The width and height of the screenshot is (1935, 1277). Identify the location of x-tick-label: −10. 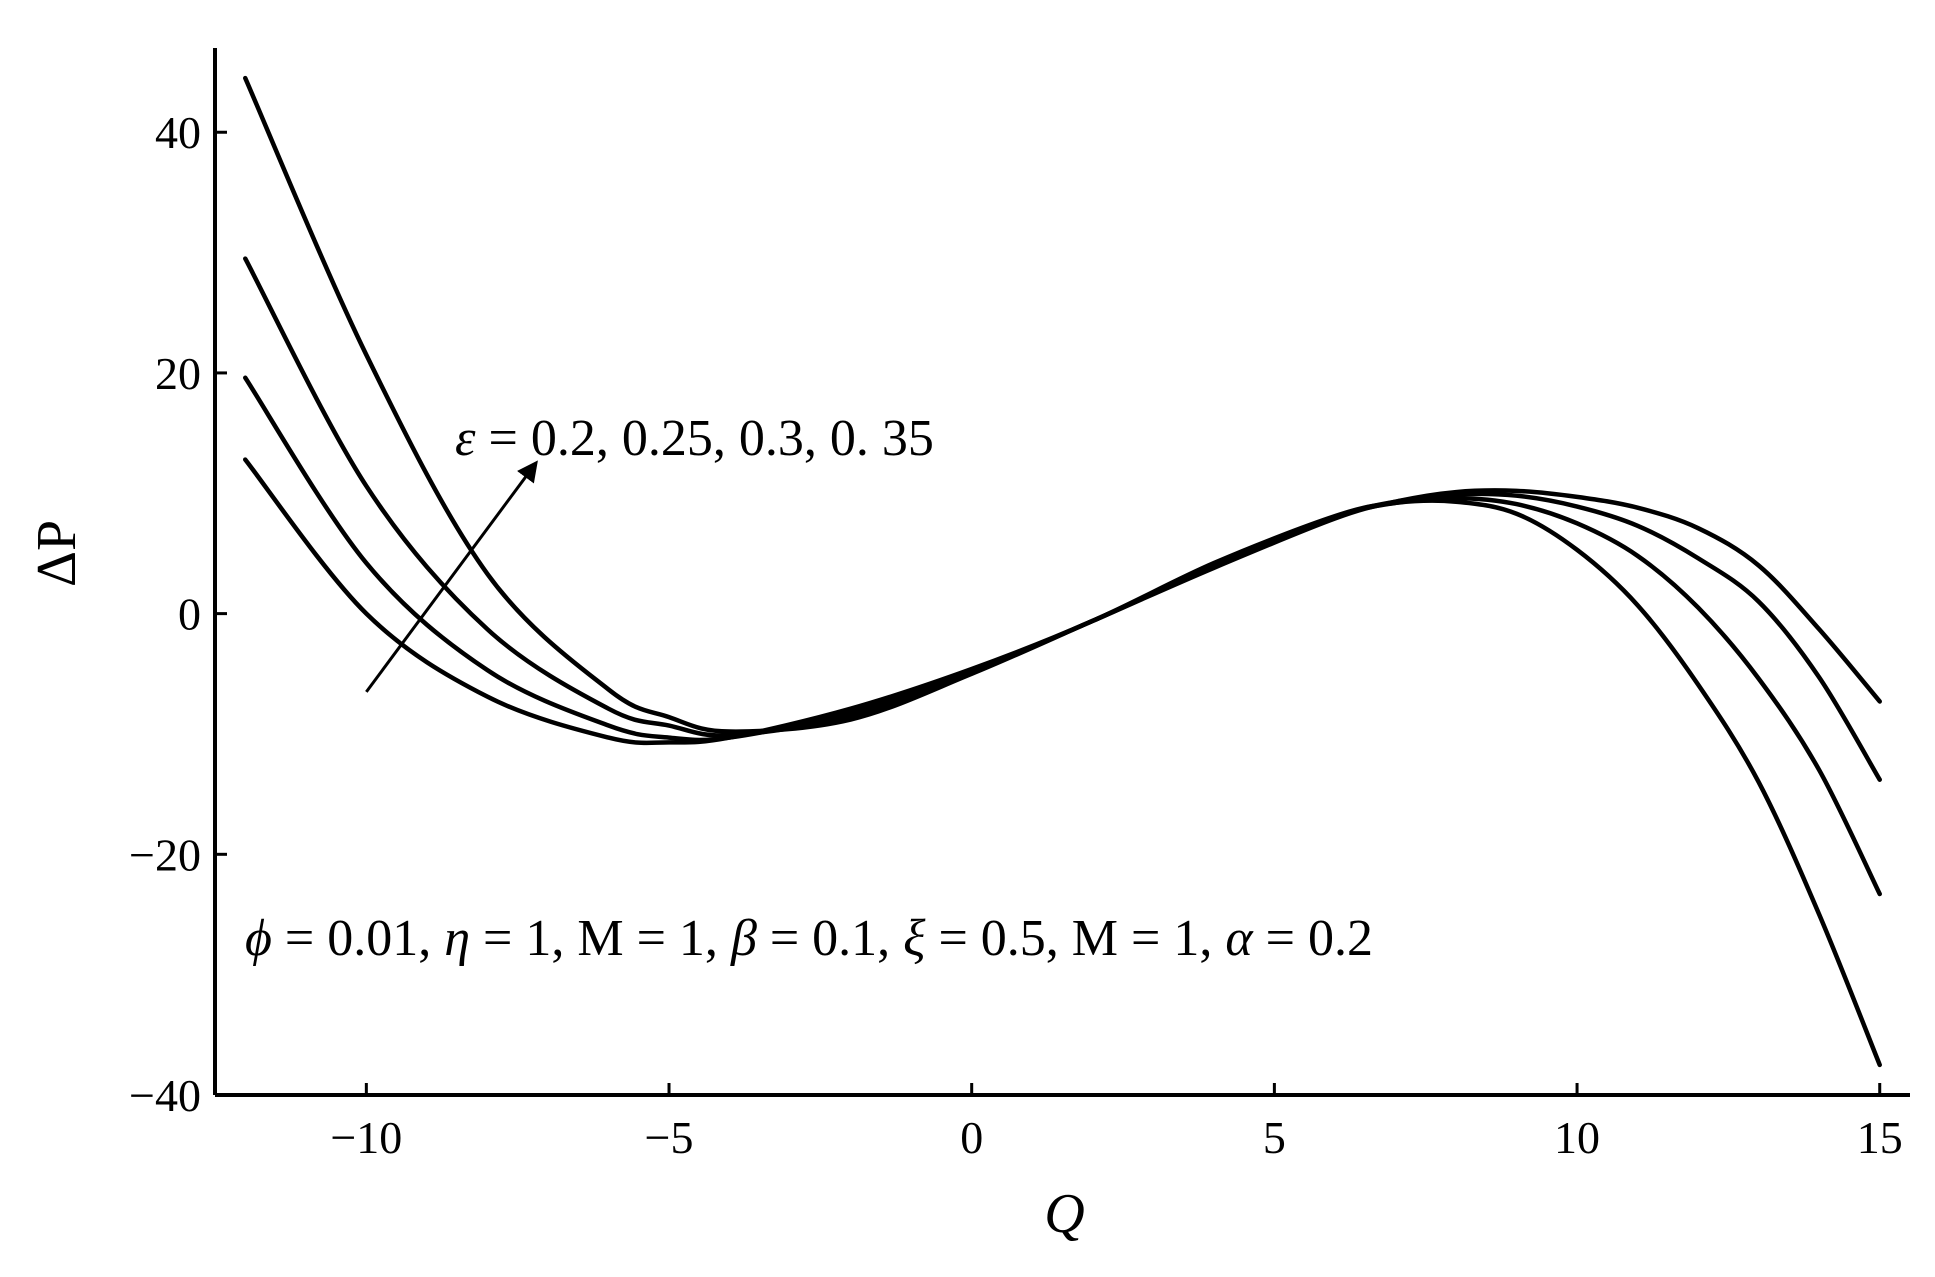
(366, 1137).